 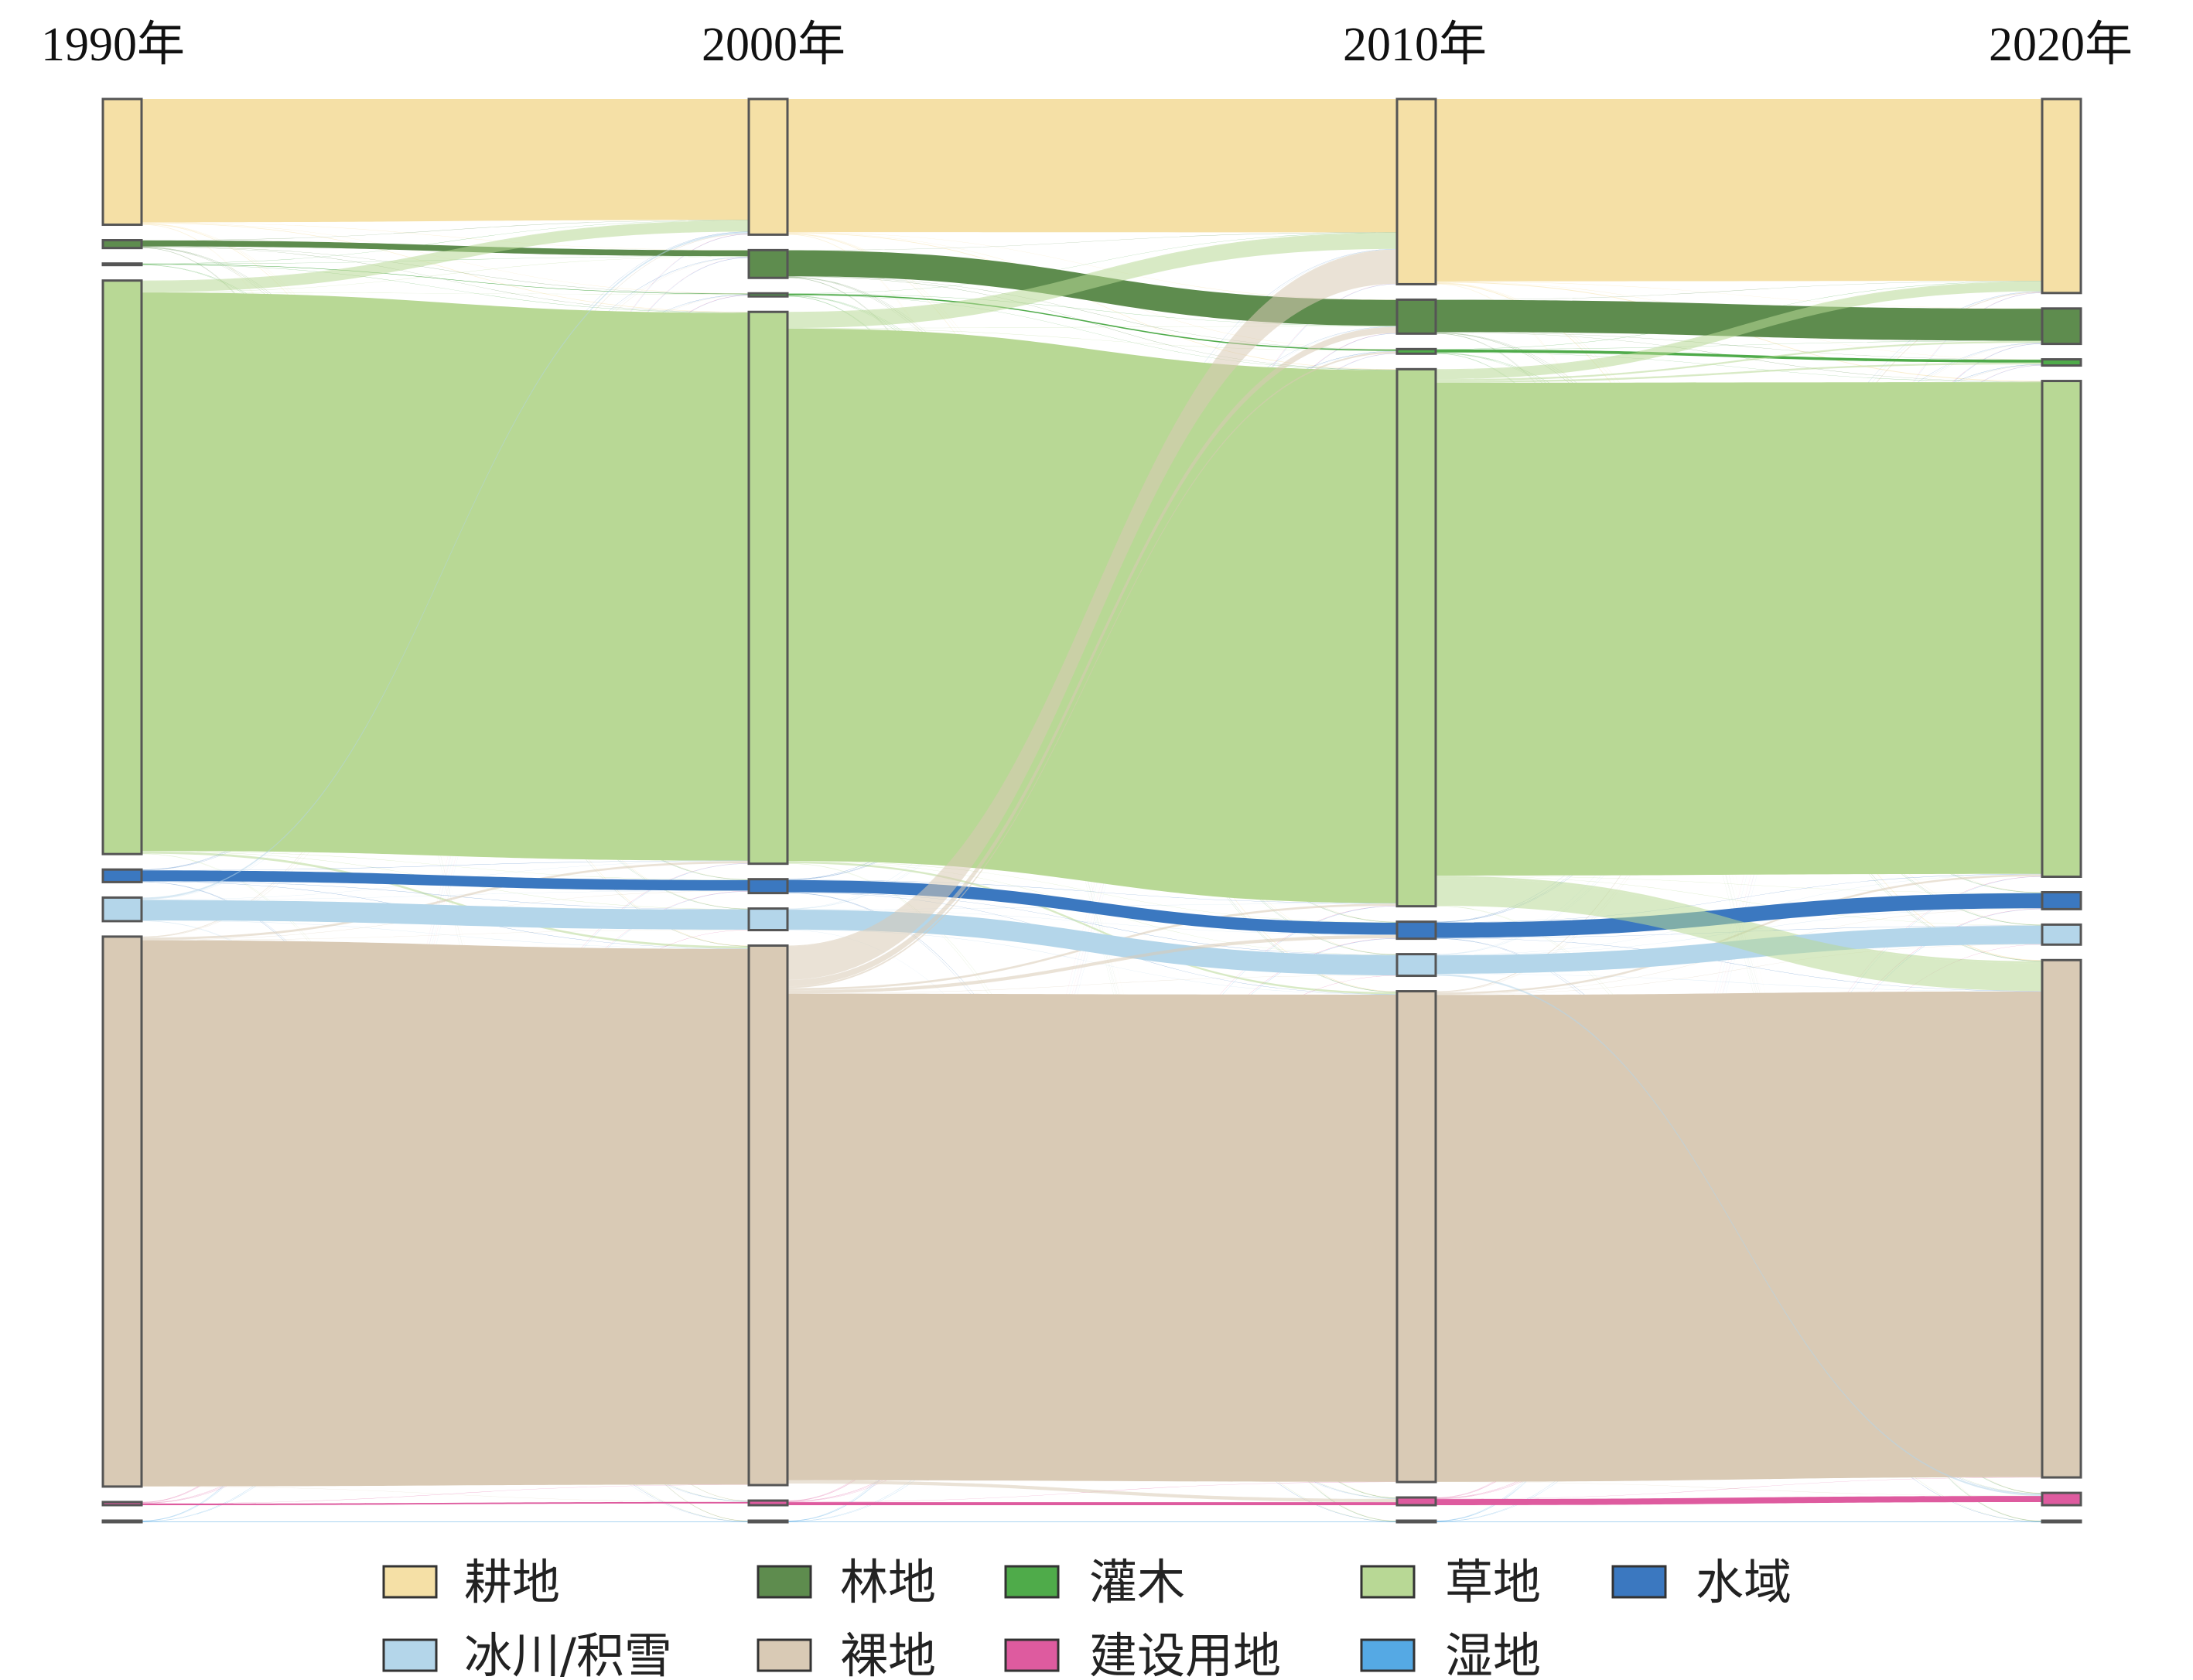 What do you see at coordinates (1739, 915) in the screenshot?
I see `flow-water-to-water-stage2` at bounding box center [1739, 915].